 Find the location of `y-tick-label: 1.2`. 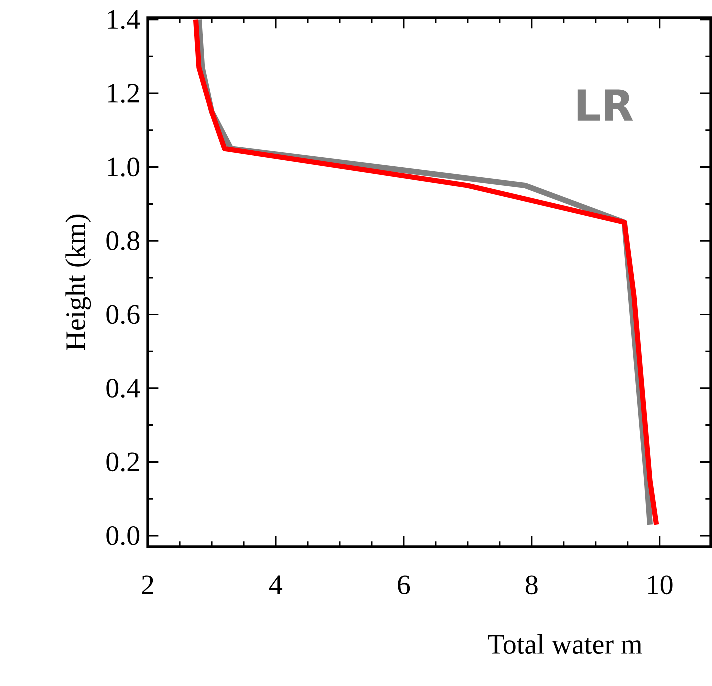

y-tick-label: 1.2 is located at coordinates (124, 94).